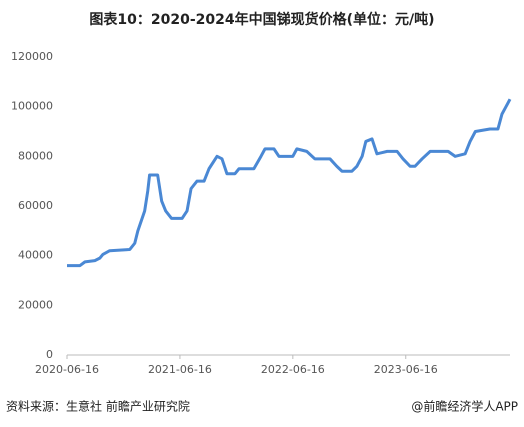  I want to click on source: 资料来源：生意社 前瞻产业研究院, so click(98, 406).